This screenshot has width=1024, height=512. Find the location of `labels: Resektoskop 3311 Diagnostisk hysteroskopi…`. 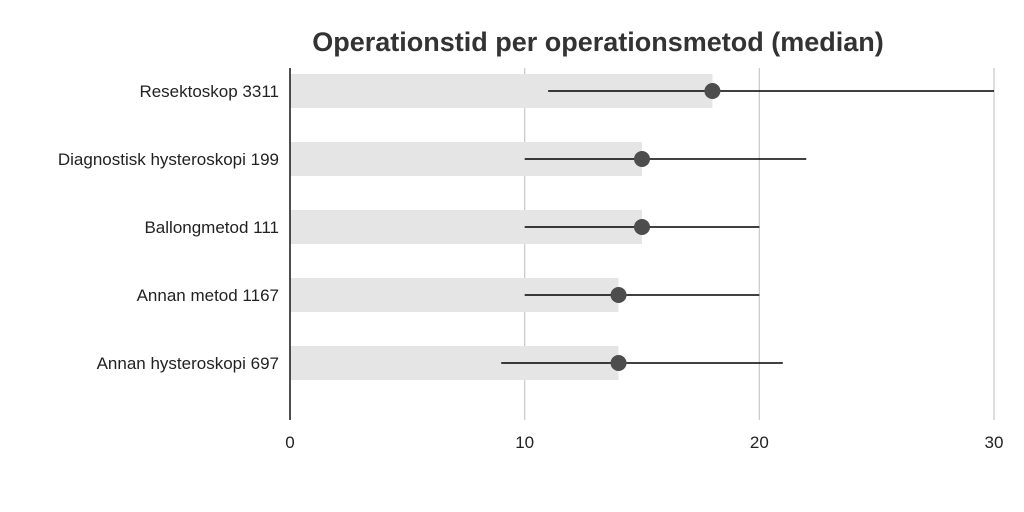

labels: Resektoskop 3311 Diagnostisk hysteroskopi… is located at coordinates (168, 227).